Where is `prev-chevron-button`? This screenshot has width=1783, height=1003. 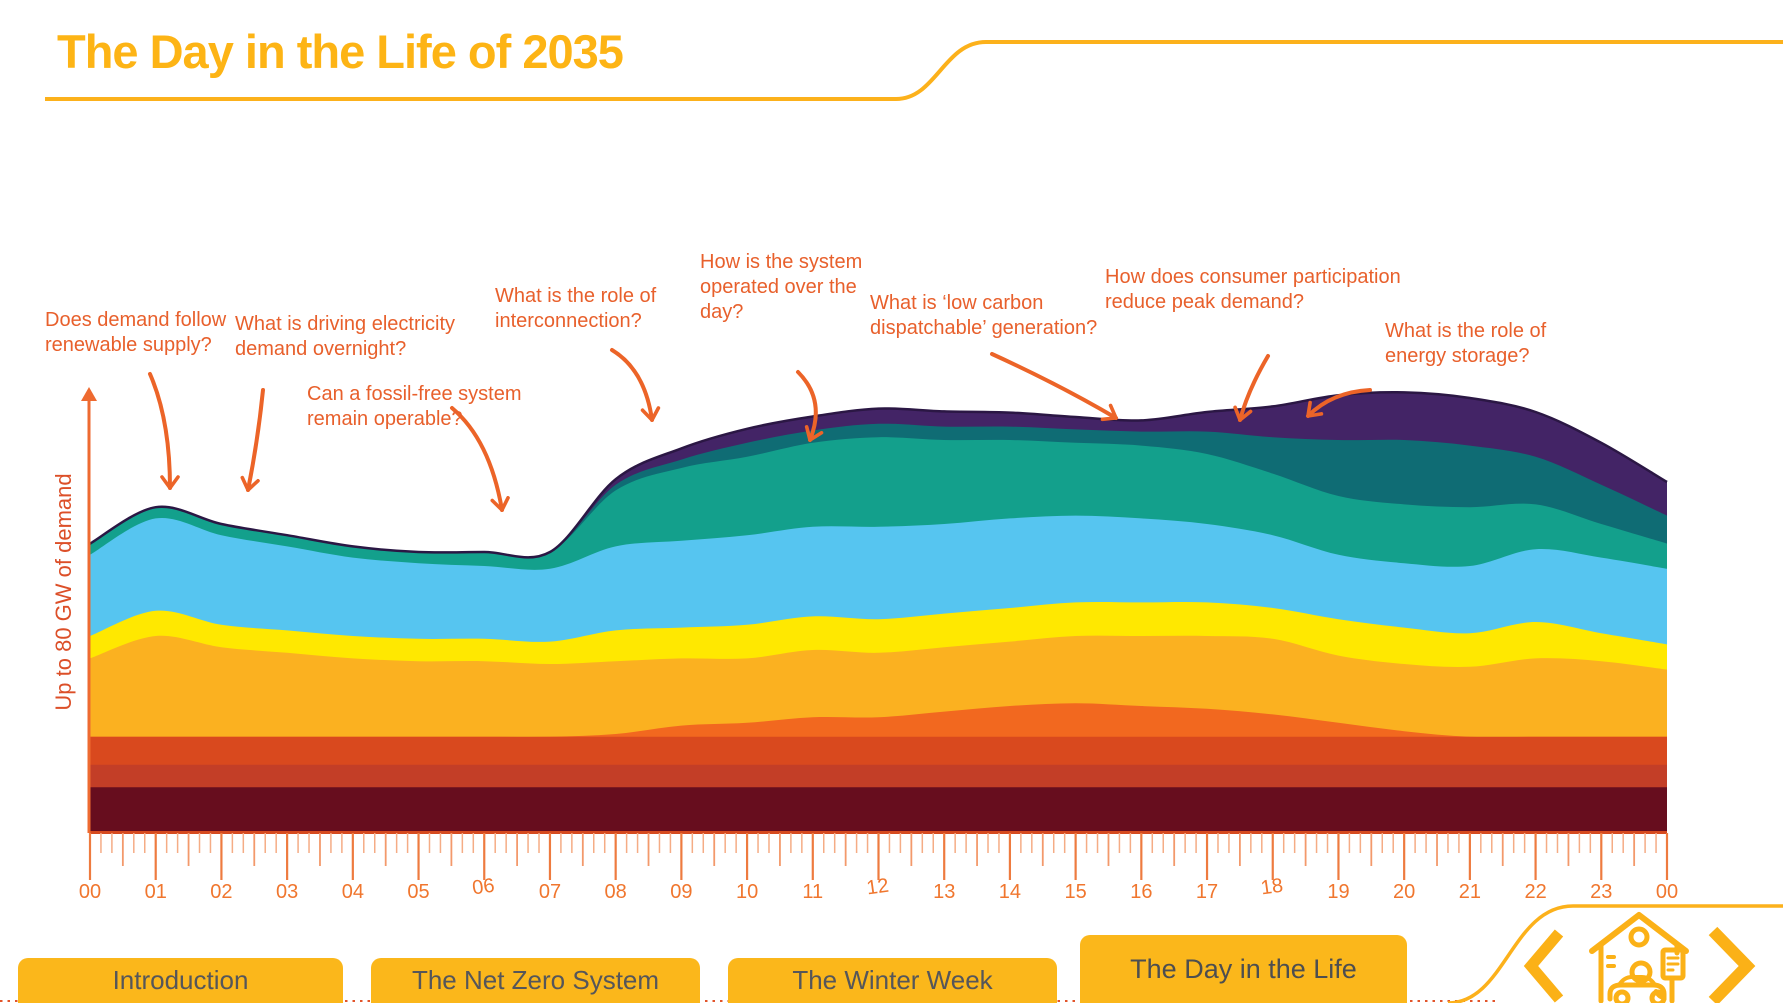
prev-chevron-button is located at coordinates (1543, 966).